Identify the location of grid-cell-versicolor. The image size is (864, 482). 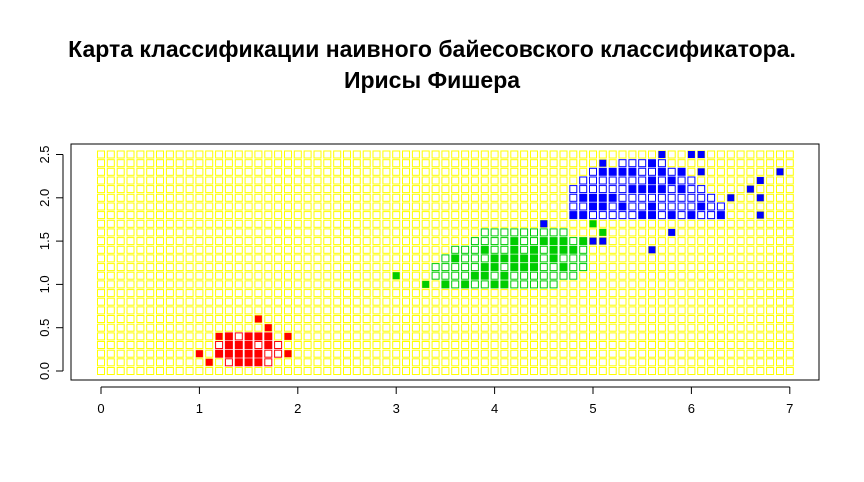
(504, 249).